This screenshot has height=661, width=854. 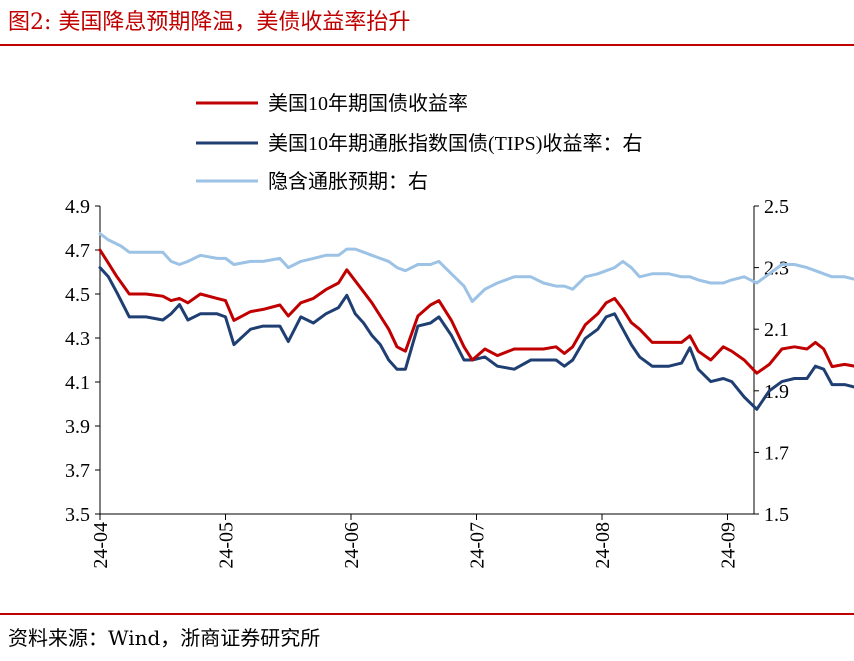 What do you see at coordinates (101, 545) in the screenshot?
I see `x-axis-tick-label: 24-04` at bounding box center [101, 545].